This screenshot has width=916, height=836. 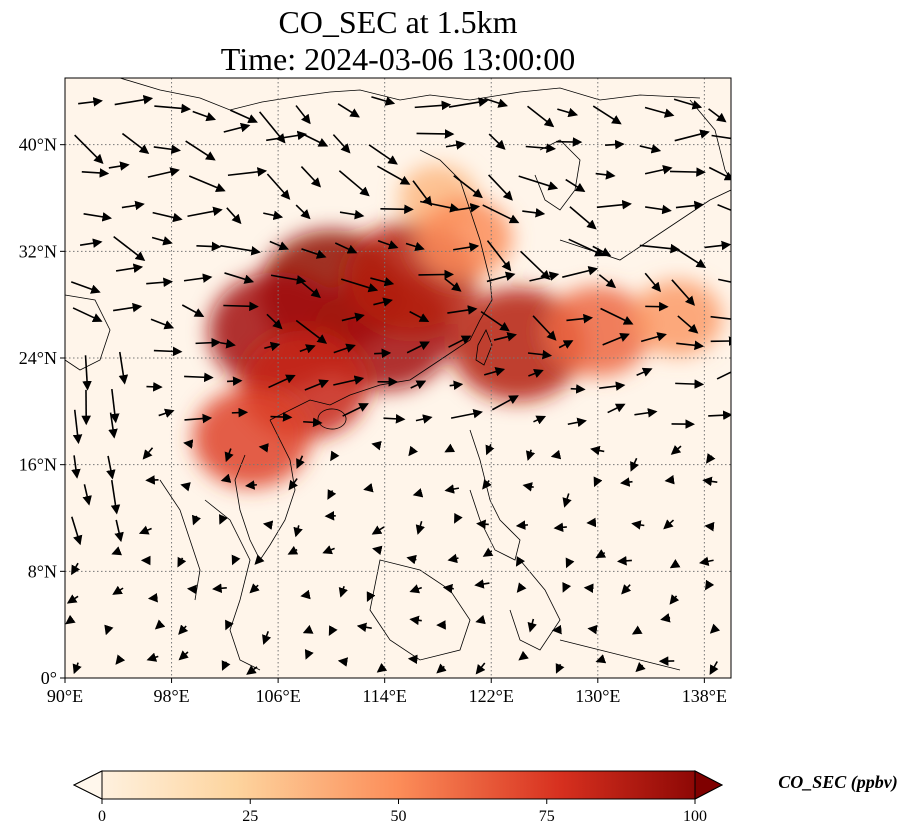 What do you see at coordinates (38, 251) in the screenshot?
I see `y-tick-label: 32°N` at bounding box center [38, 251].